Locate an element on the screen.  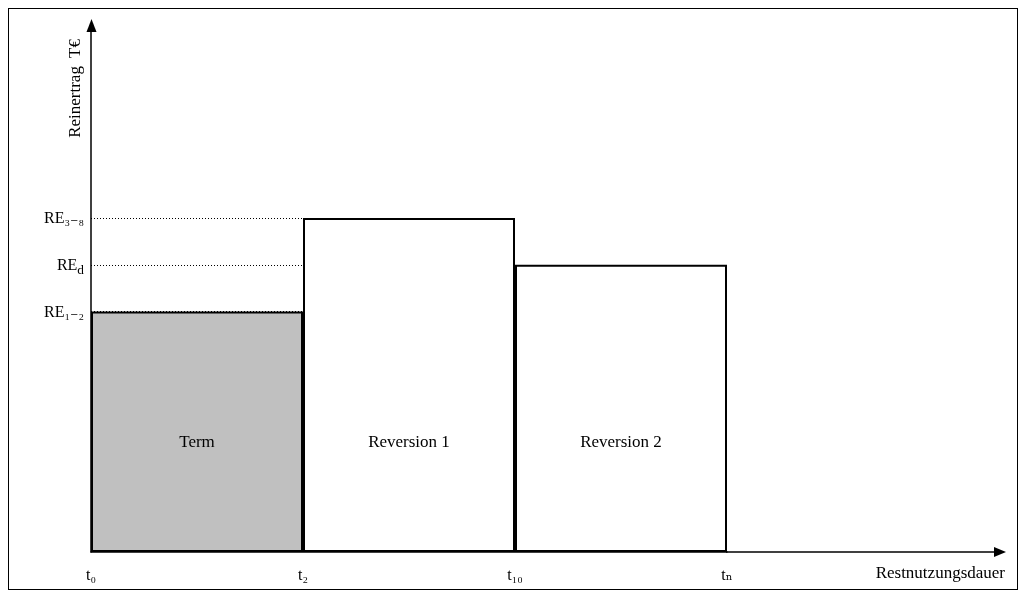
ref-line-label: RE₁₋₂ is located at coordinates (63, 311).